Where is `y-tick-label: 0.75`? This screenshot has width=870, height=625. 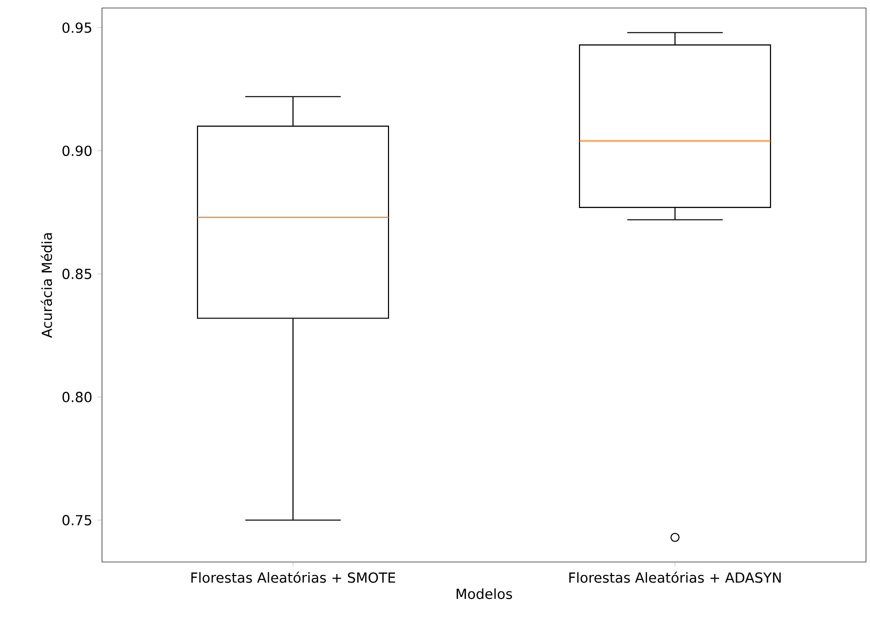
y-tick-label: 0.75 is located at coordinates (77, 520).